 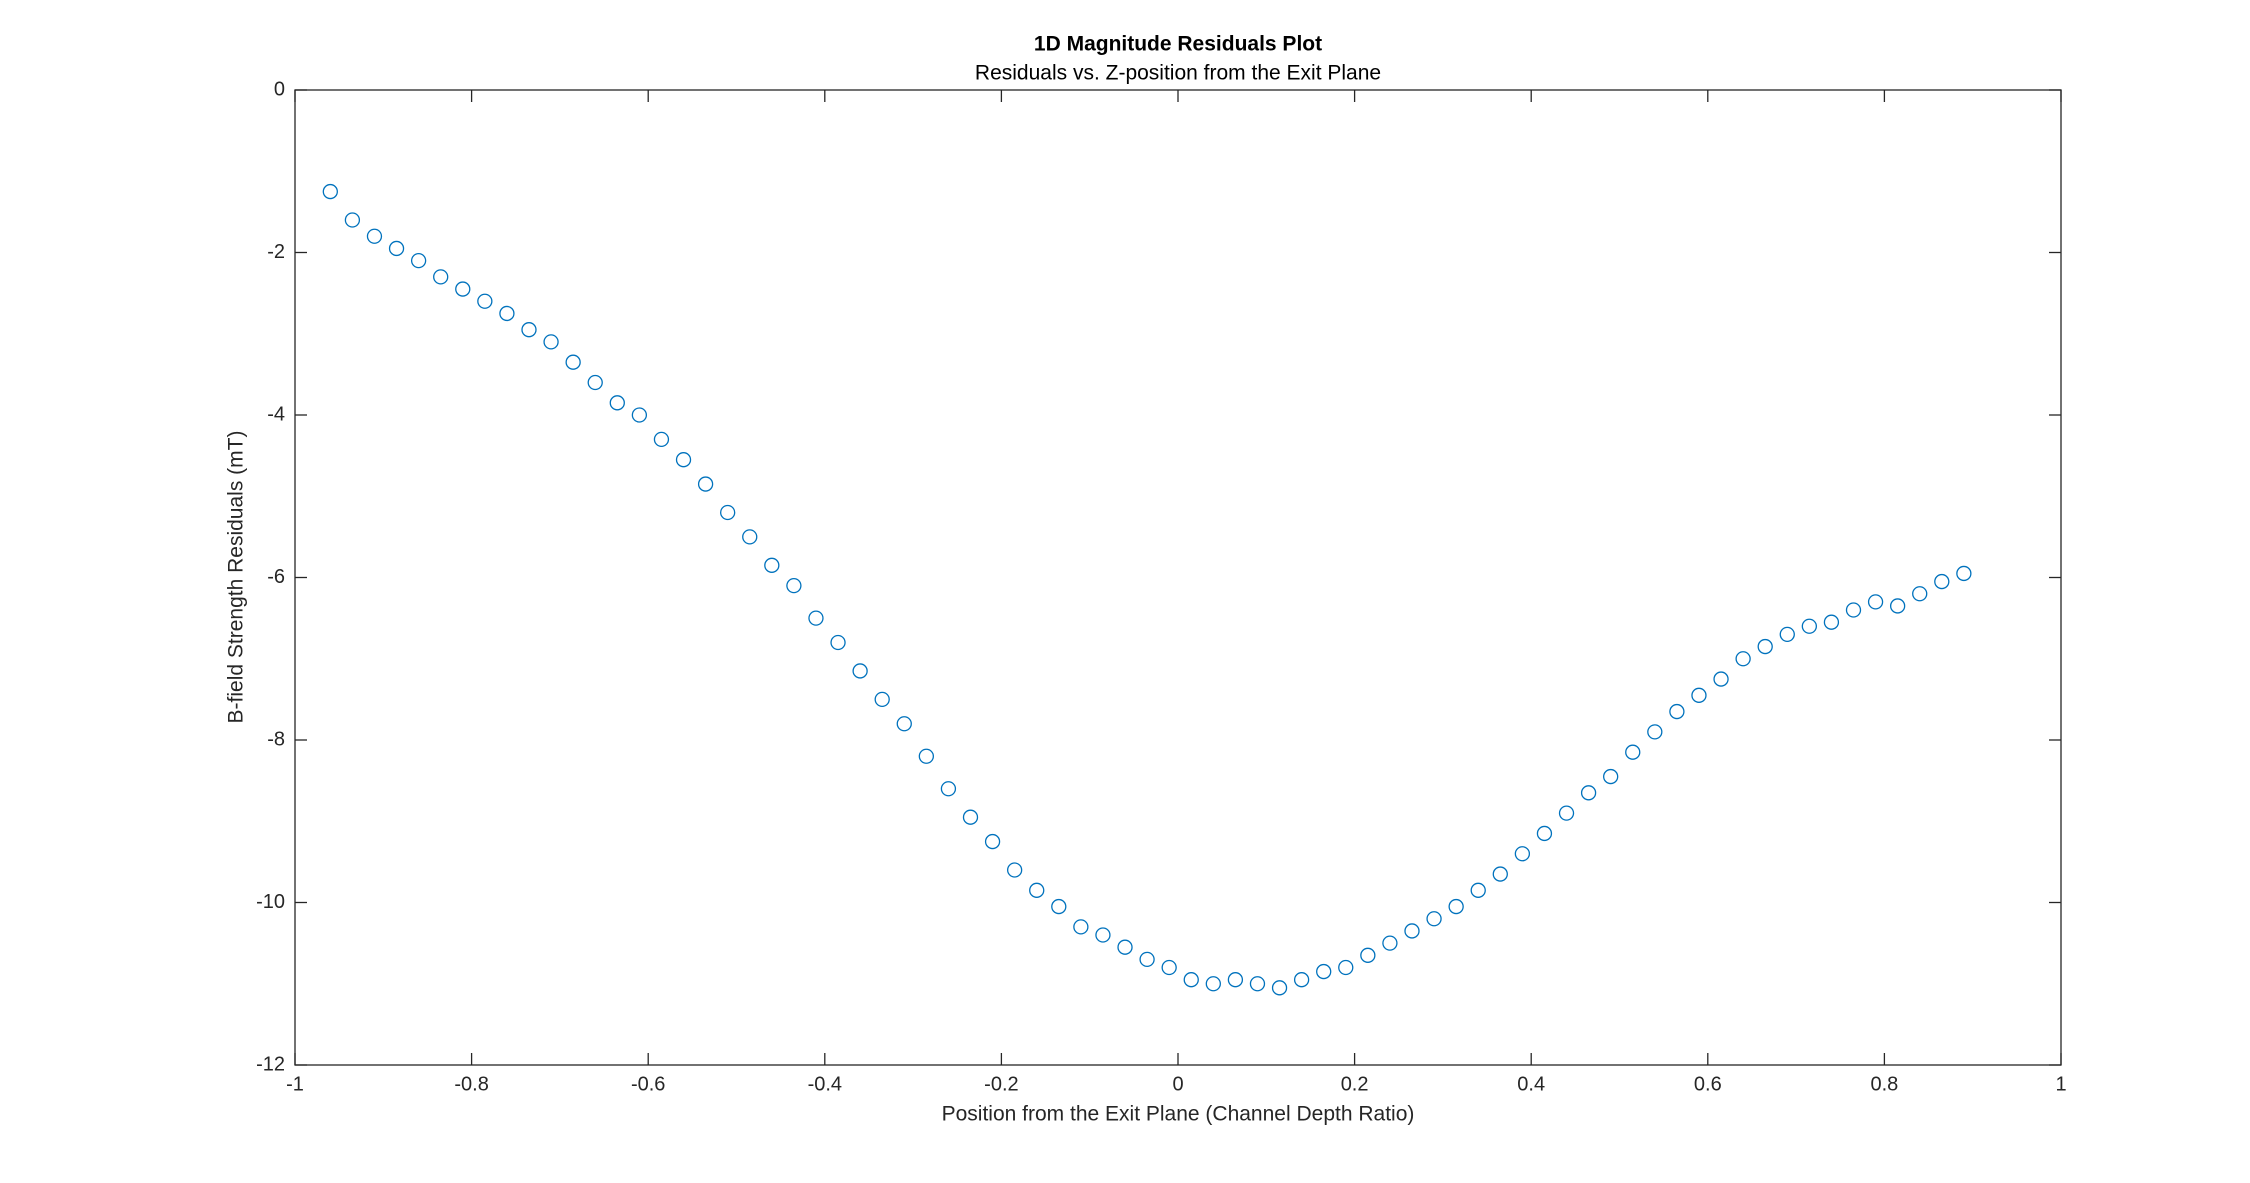 What do you see at coordinates (1355, 1084) in the screenshot?
I see `x-tick-label: 0.2` at bounding box center [1355, 1084].